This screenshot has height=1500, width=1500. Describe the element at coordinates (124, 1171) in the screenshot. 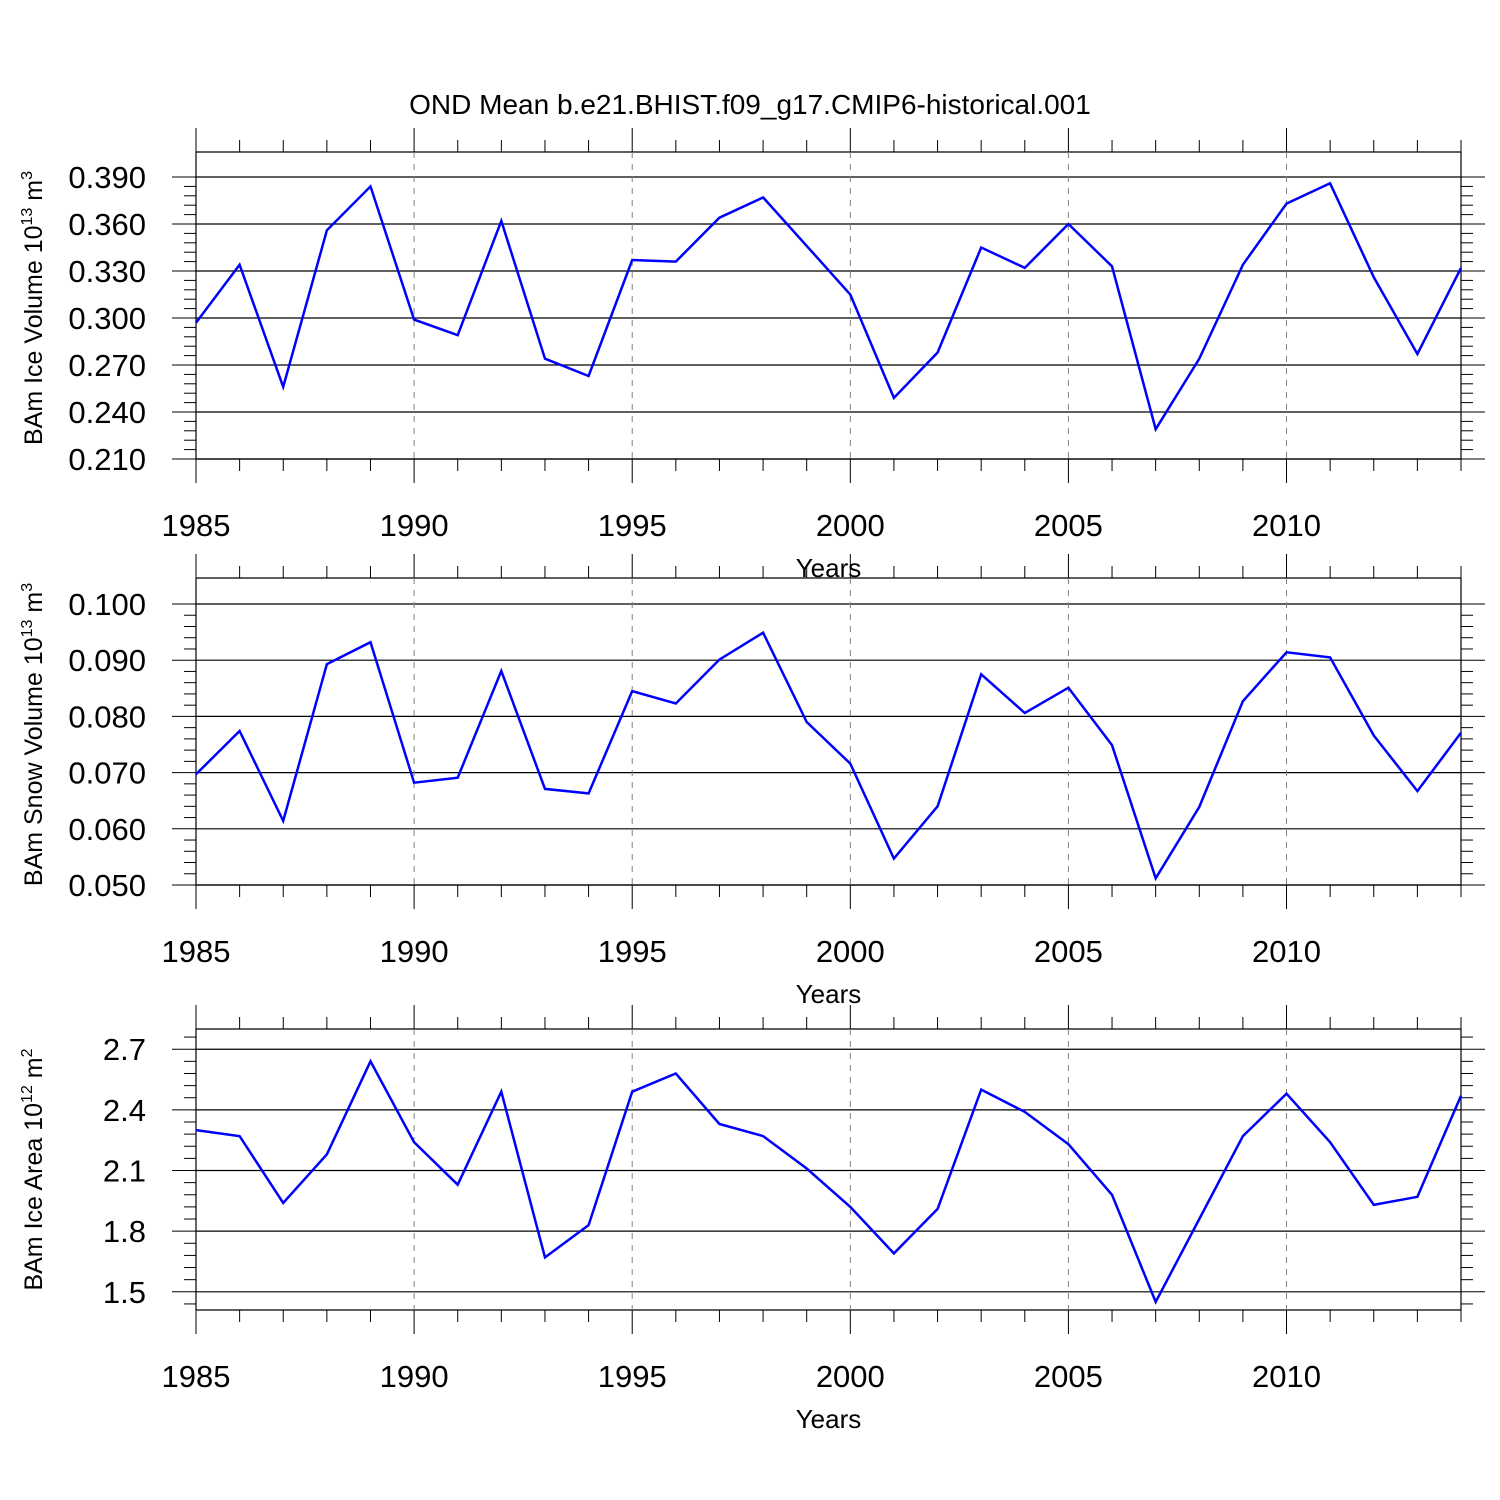

I see `y-tick-label: 2.1` at that location.